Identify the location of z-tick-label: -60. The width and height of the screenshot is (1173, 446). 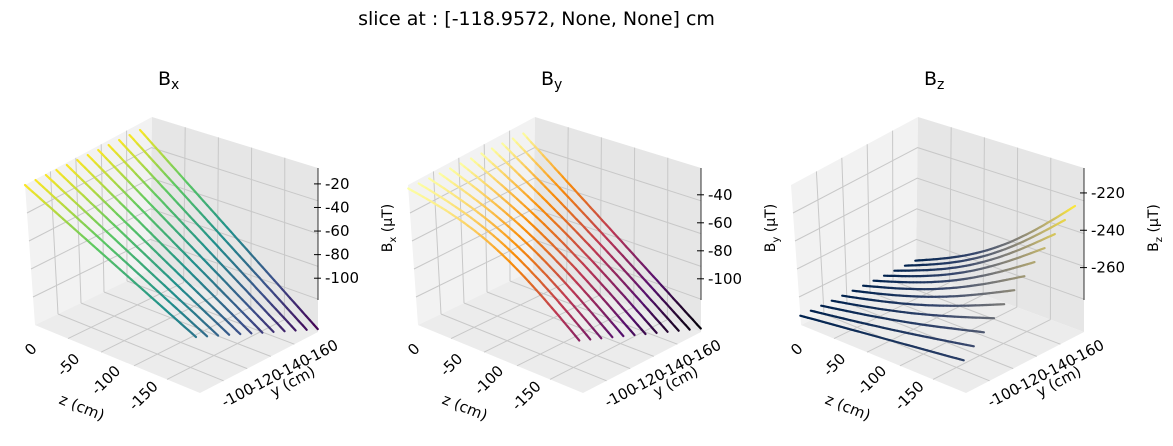
(337, 231).